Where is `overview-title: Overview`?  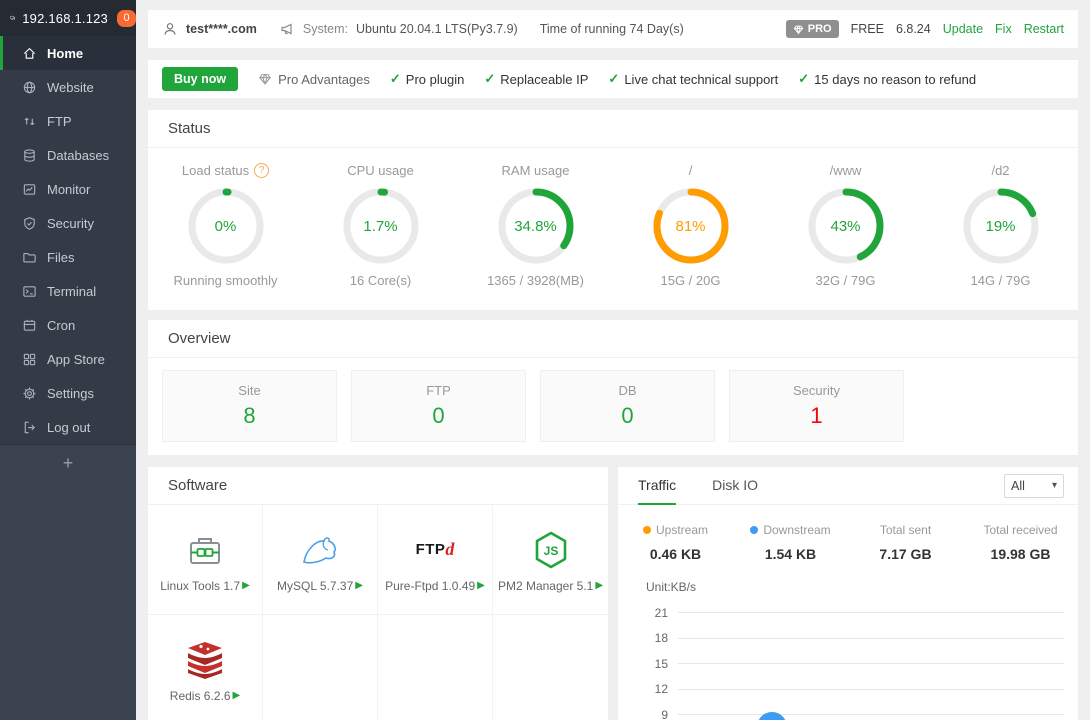
overview-title: Overview is located at coordinates (613, 339).